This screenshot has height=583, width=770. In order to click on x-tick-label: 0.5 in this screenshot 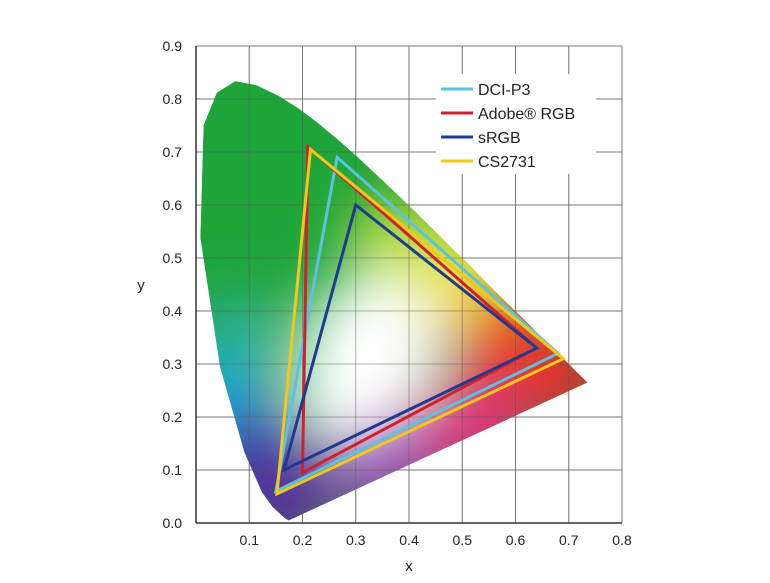, I will do `click(463, 540)`.